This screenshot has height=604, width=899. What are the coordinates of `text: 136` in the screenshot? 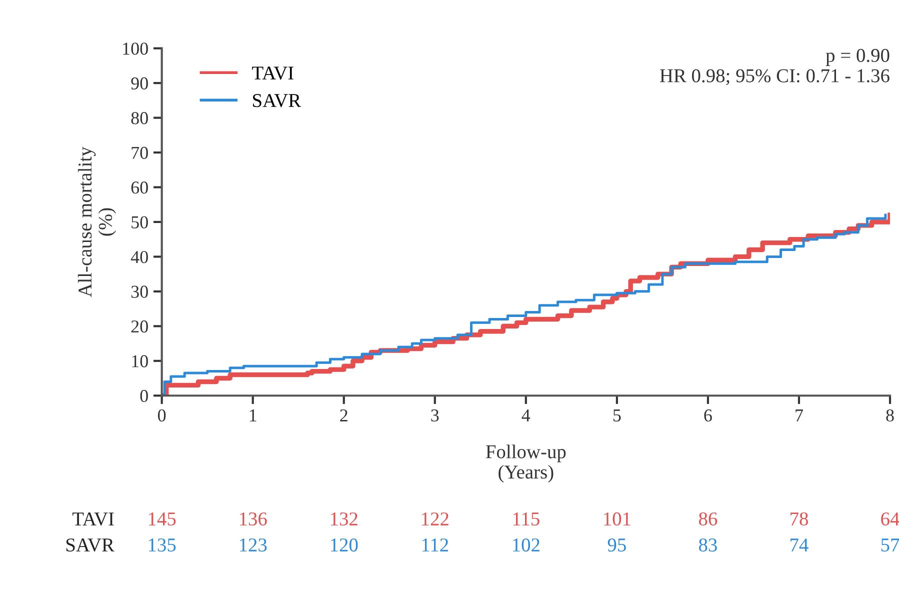 It's located at (253, 519).